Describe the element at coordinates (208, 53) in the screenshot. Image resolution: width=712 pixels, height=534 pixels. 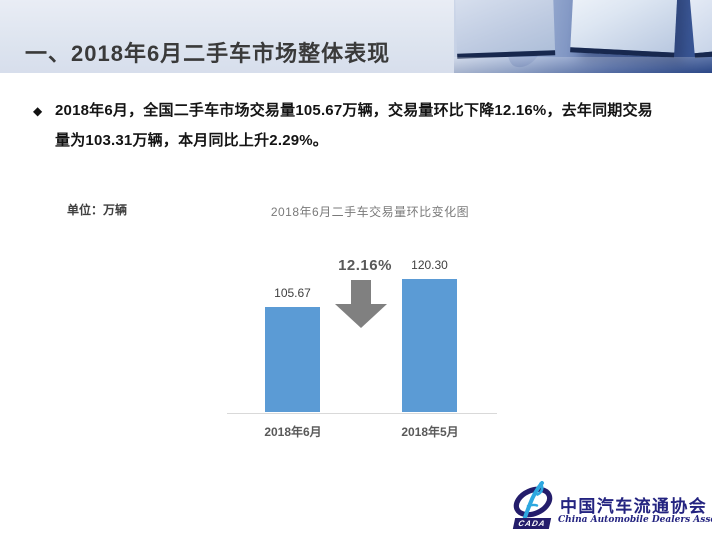
I see `page-title: 一、2018年6月二手车市场整体表现` at that location.